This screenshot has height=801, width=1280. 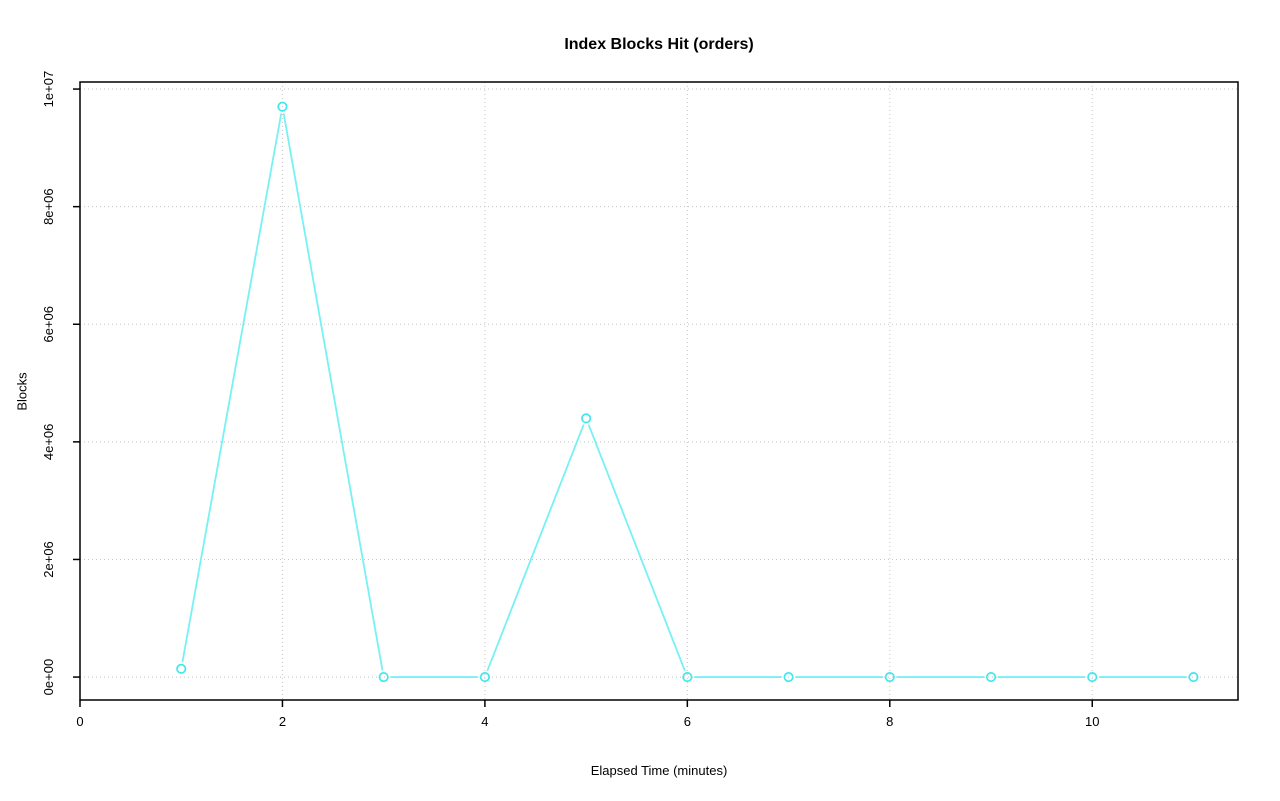 What do you see at coordinates (1092, 721) in the screenshot?
I see `x-tick-label: 10` at bounding box center [1092, 721].